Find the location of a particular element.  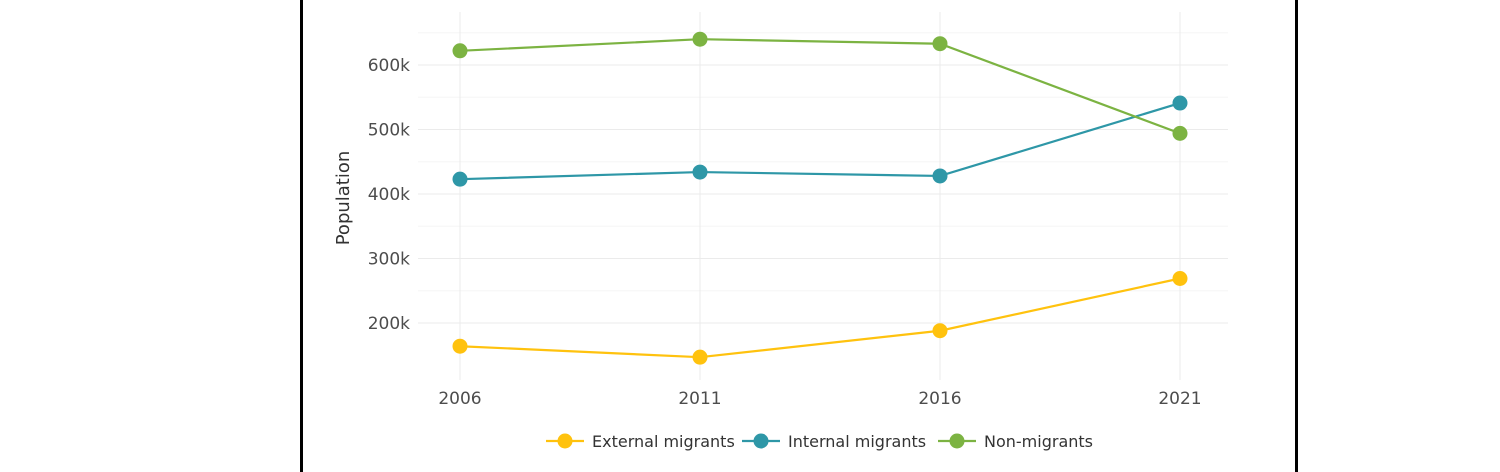

y-tick-label: 600k is located at coordinates (389, 66).